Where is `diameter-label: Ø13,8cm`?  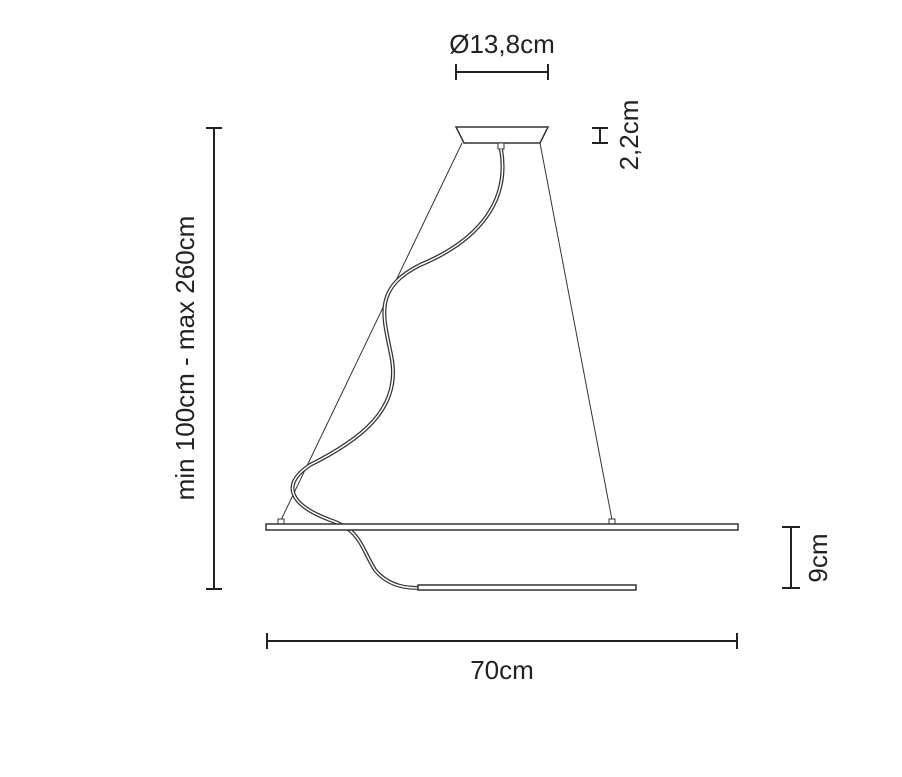 diameter-label: Ø13,8cm is located at coordinates (502, 44).